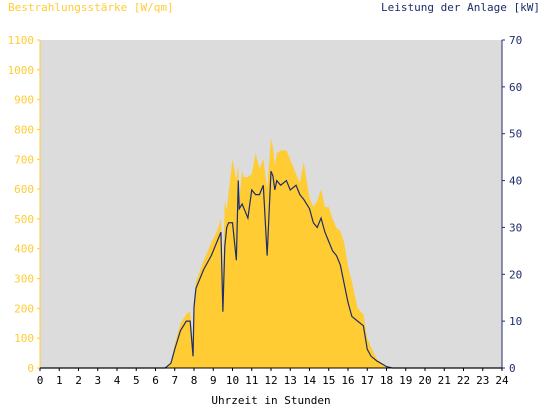  I want to click on right-tick-label: 40, so click(515, 181).